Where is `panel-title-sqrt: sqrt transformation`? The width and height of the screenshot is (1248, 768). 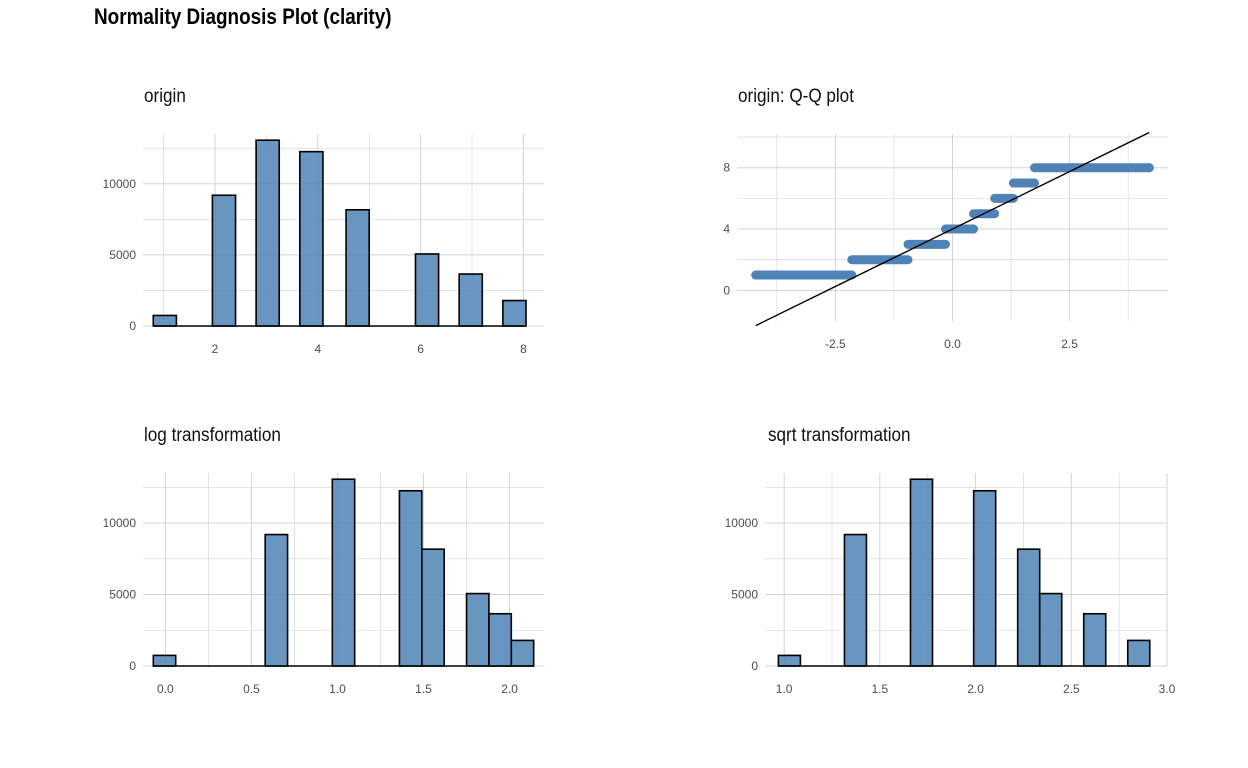 panel-title-sqrt: sqrt transformation is located at coordinates (839, 435).